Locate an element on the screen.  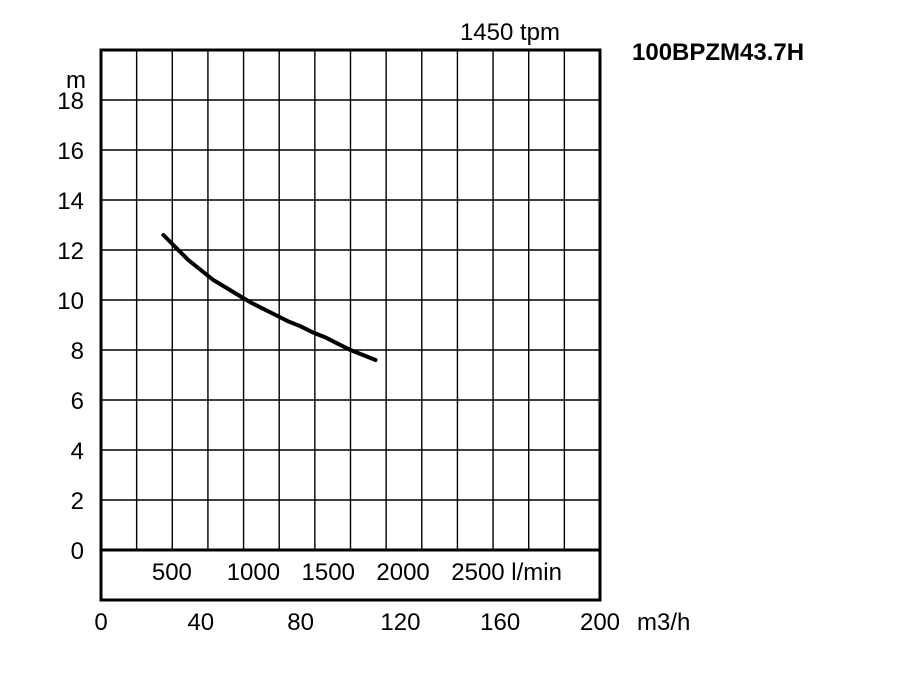
lmin-tick-label: 2000 is located at coordinates (402, 572).